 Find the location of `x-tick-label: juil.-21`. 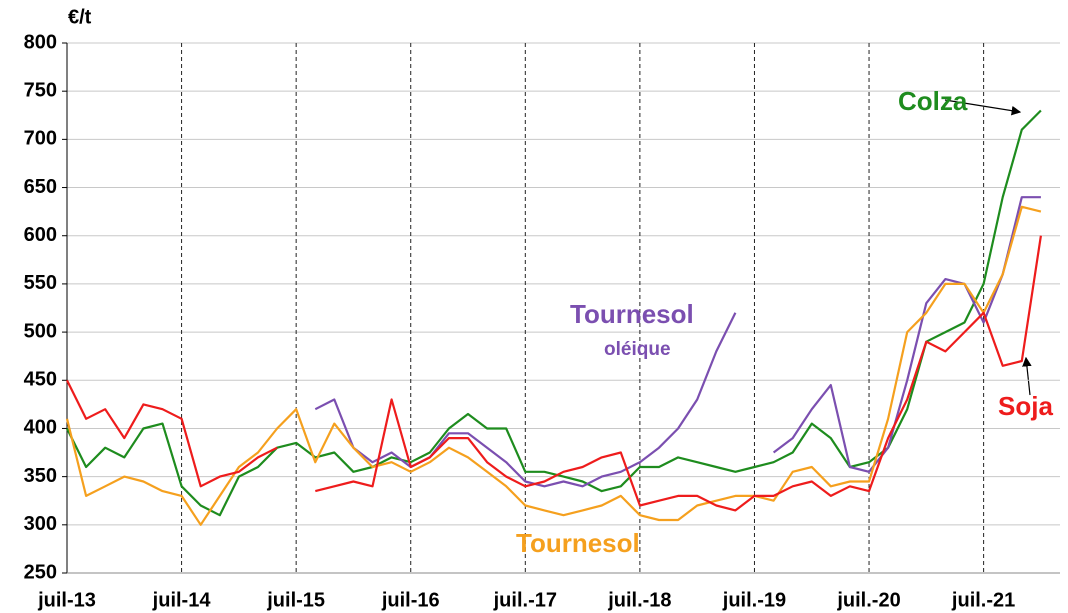

x-tick-label: juil.-21 is located at coordinates (983, 600).